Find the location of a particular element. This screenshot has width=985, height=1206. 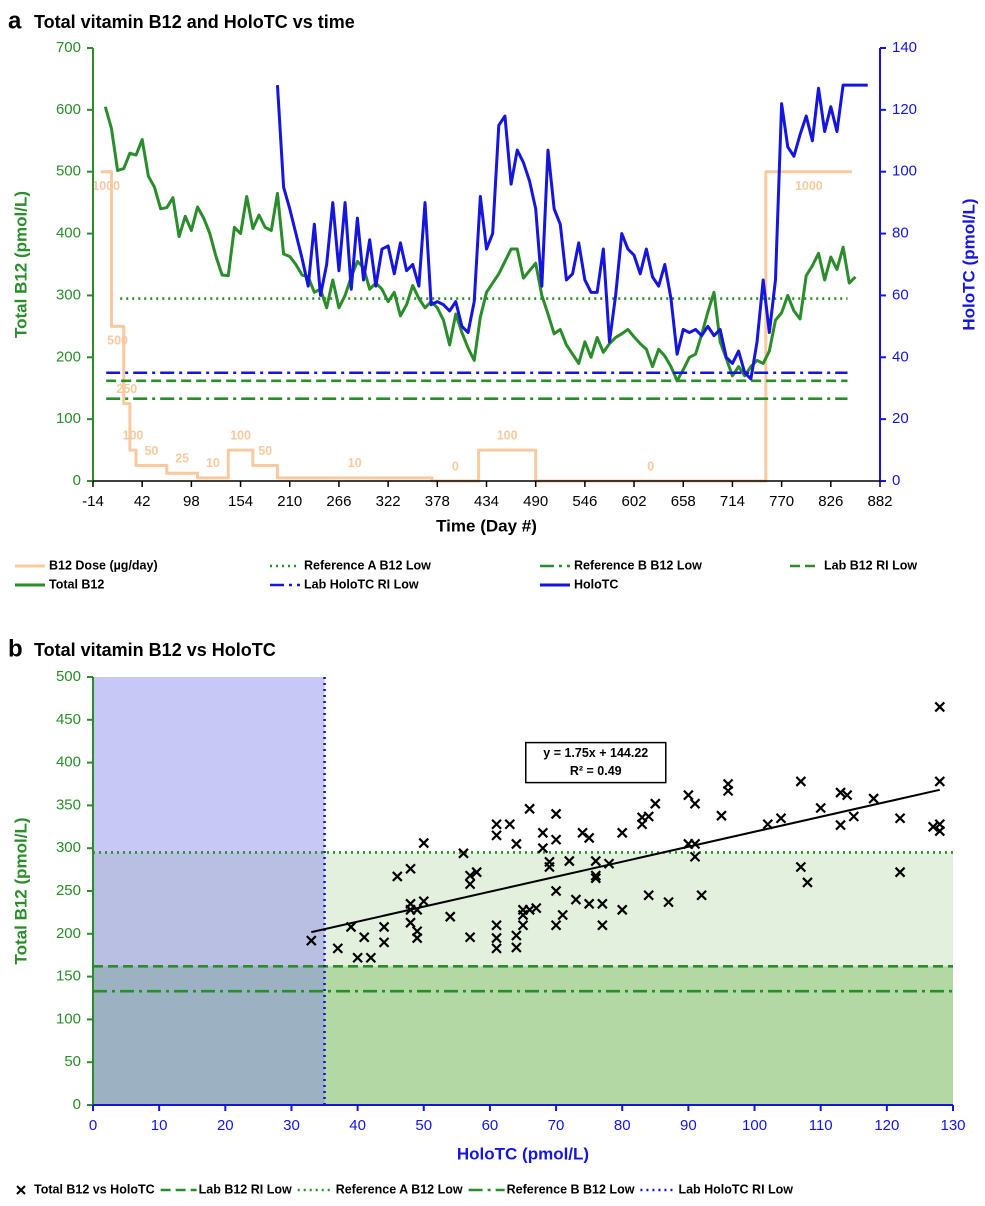

legend-label: Lab B12 RI Low is located at coordinates (870, 565).